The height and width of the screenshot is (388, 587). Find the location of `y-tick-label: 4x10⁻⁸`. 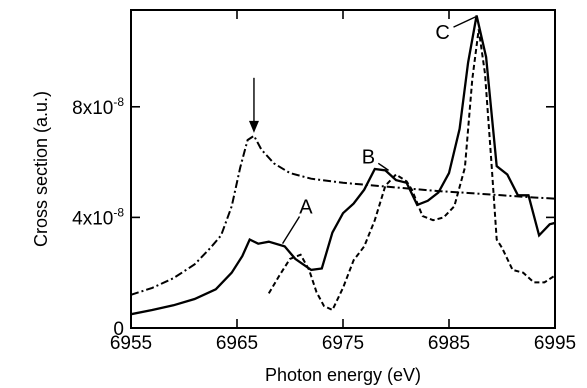

y-tick-label: 4x10⁻⁸ is located at coordinates (98, 217).